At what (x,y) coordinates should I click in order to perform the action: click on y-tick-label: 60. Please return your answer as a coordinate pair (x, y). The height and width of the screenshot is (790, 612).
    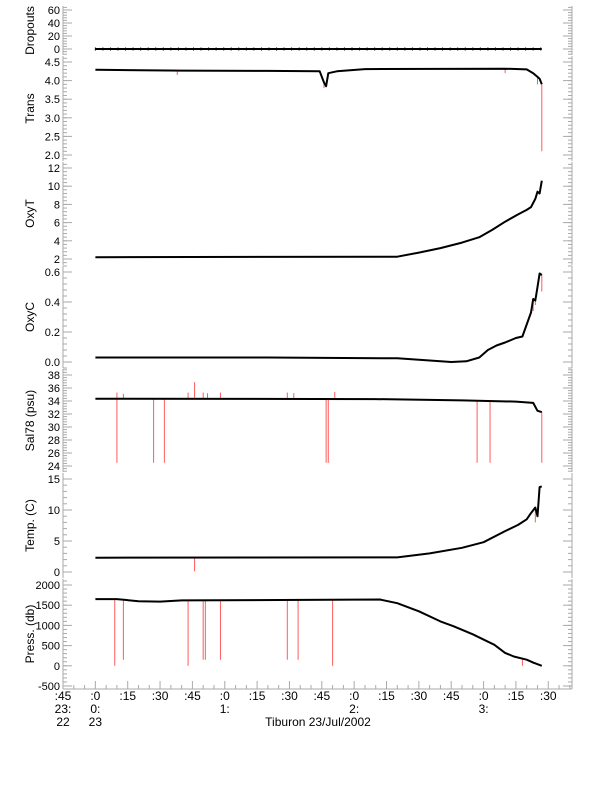
    Looking at the image, I should click on (54, 11).